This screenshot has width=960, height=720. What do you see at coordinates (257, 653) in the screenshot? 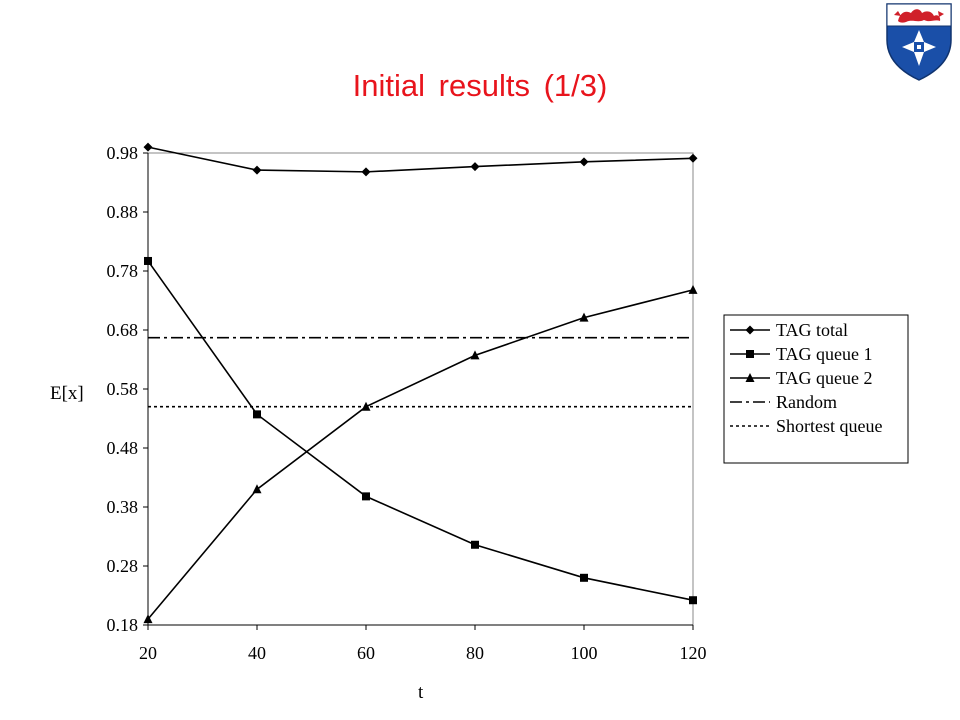
I see `x-tick-label: 40` at bounding box center [257, 653].